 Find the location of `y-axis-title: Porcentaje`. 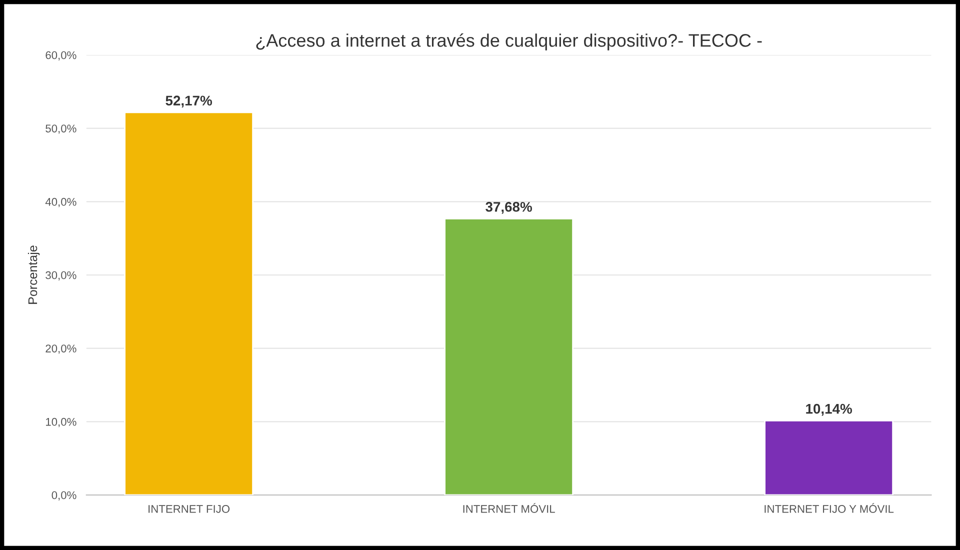

y-axis-title: Porcentaje is located at coordinates (34, 275).